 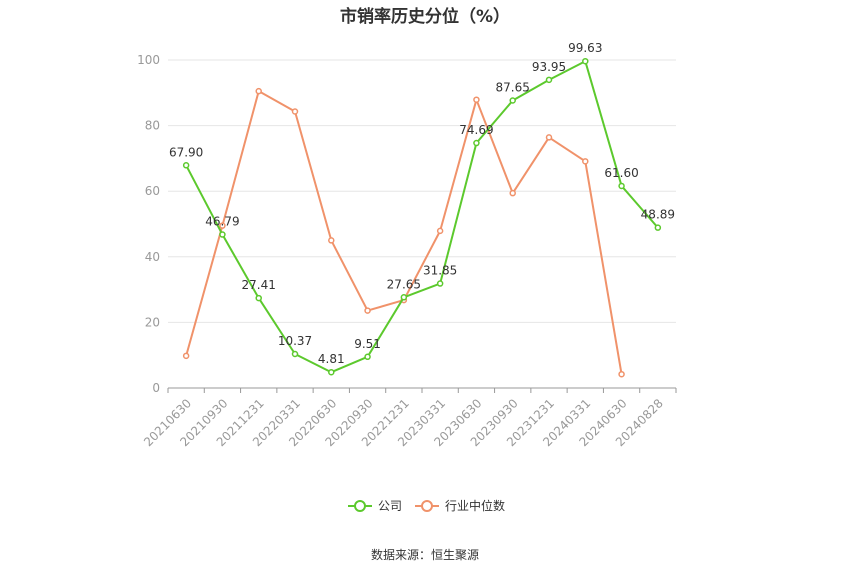 I want to click on legend-label: 公司, so click(x=390, y=506).